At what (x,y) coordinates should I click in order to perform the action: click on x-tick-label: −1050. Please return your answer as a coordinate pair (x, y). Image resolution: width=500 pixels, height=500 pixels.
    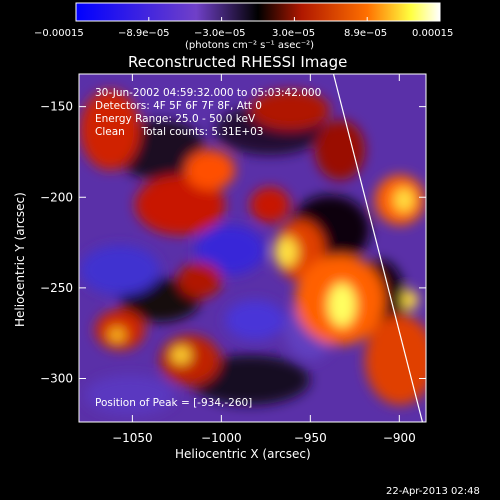
    Looking at the image, I should click on (132, 438).